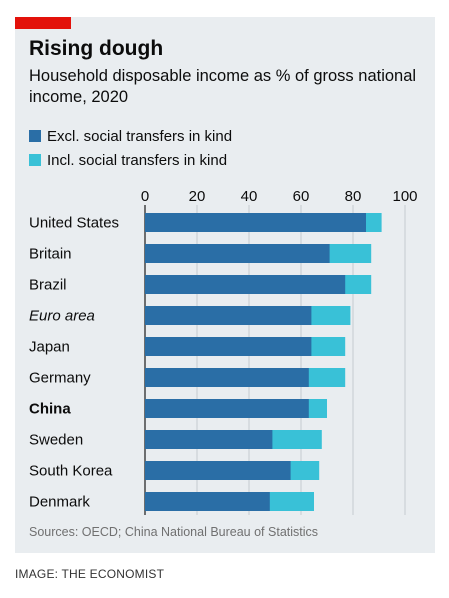  What do you see at coordinates (50, 254) in the screenshot?
I see `category-label: Britain` at bounding box center [50, 254].